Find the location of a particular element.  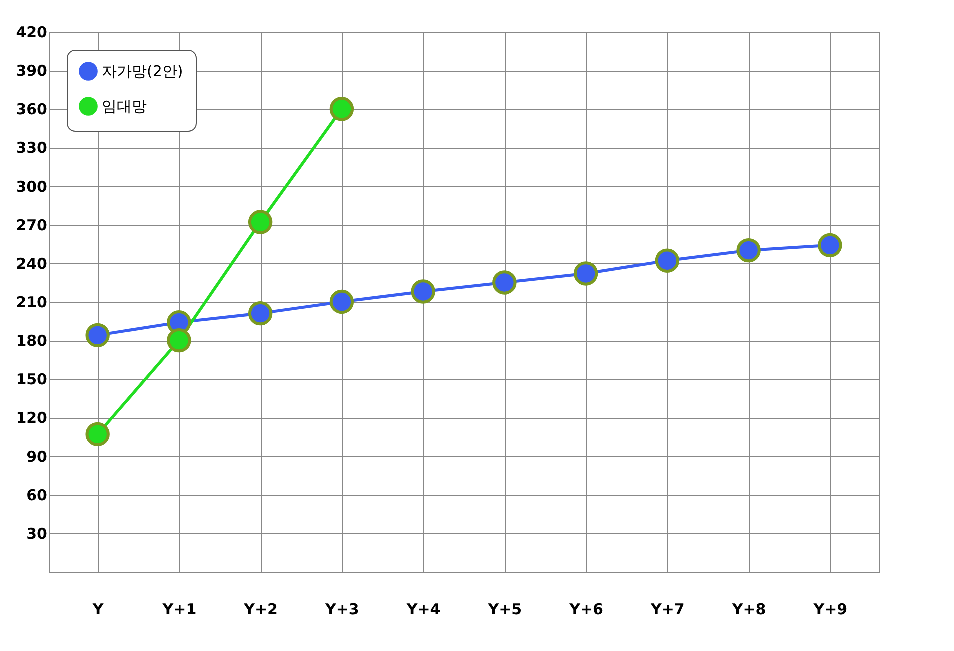

y-tick-label: 330 is located at coordinates (32, 148).